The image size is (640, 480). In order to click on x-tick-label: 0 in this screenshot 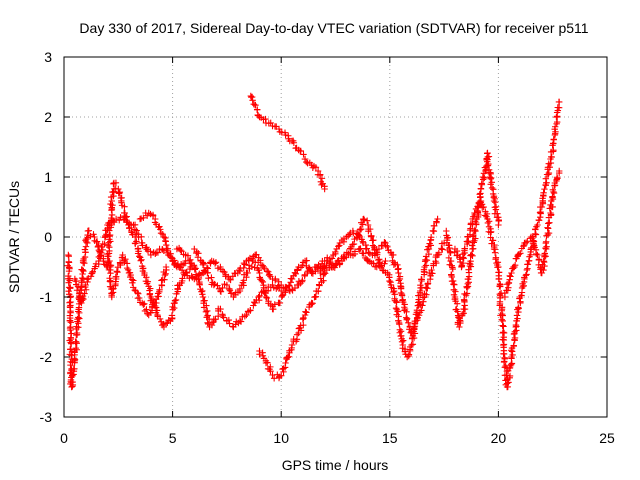, I will do `click(64, 438)`.